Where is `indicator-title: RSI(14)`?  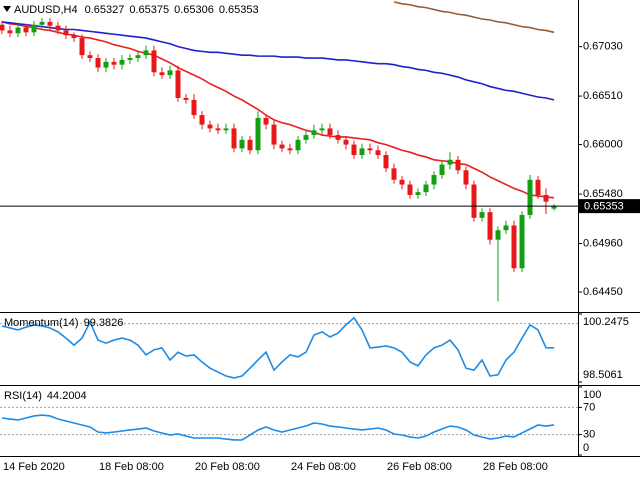 indicator-title: RSI(14) is located at coordinates (23, 396).